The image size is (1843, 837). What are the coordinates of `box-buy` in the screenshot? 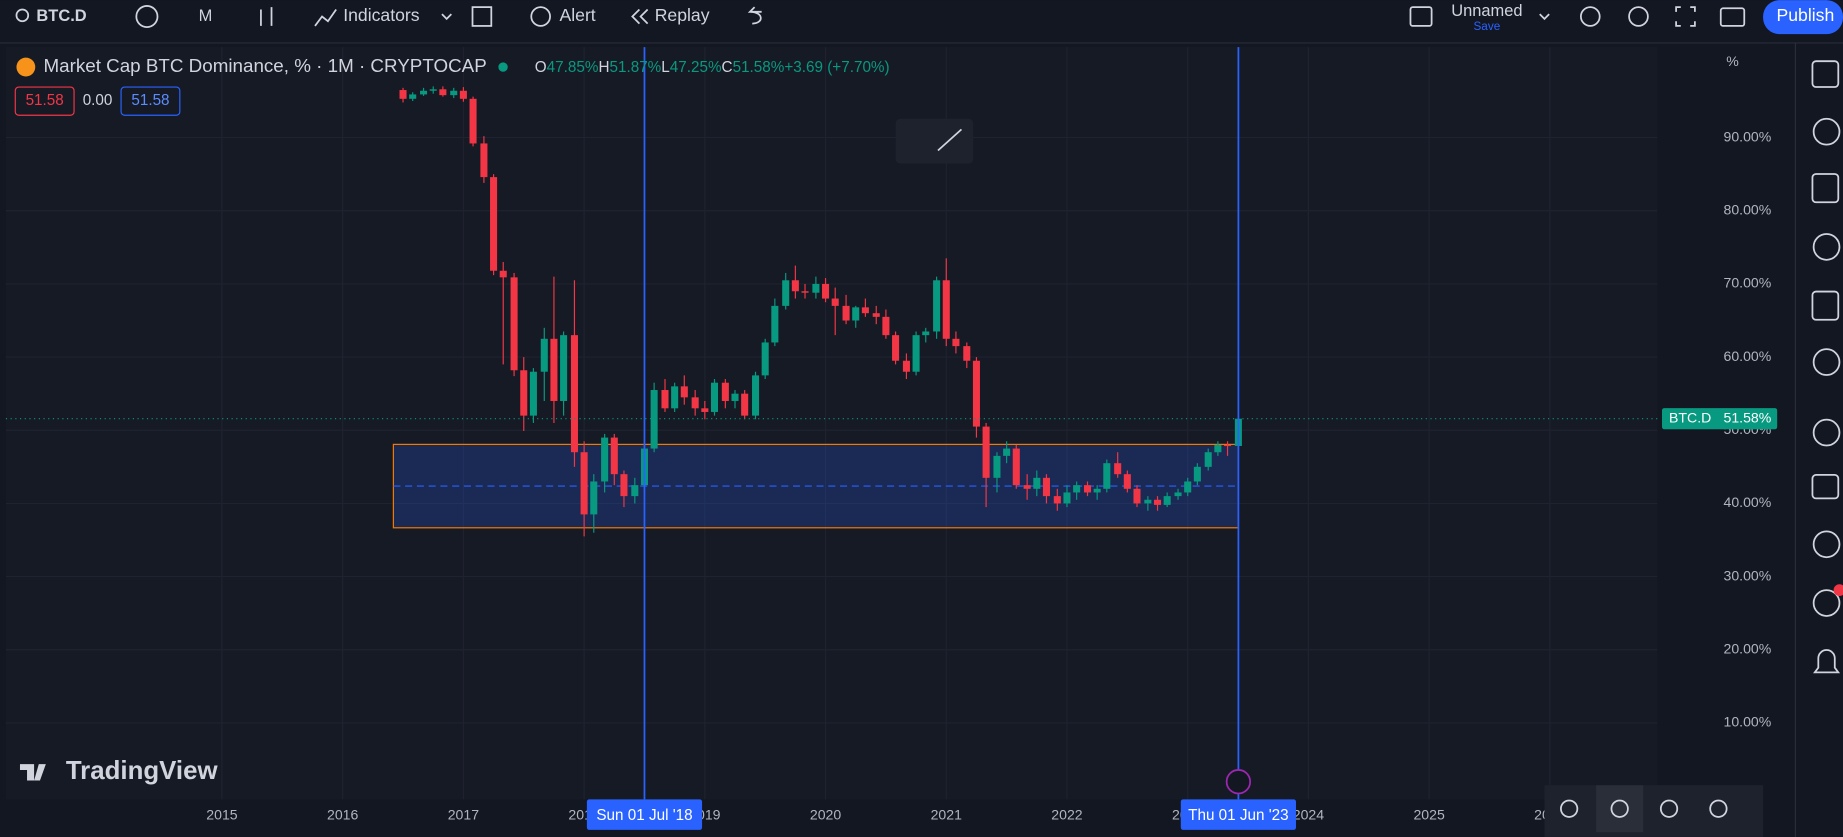 It's located at (150, 101).